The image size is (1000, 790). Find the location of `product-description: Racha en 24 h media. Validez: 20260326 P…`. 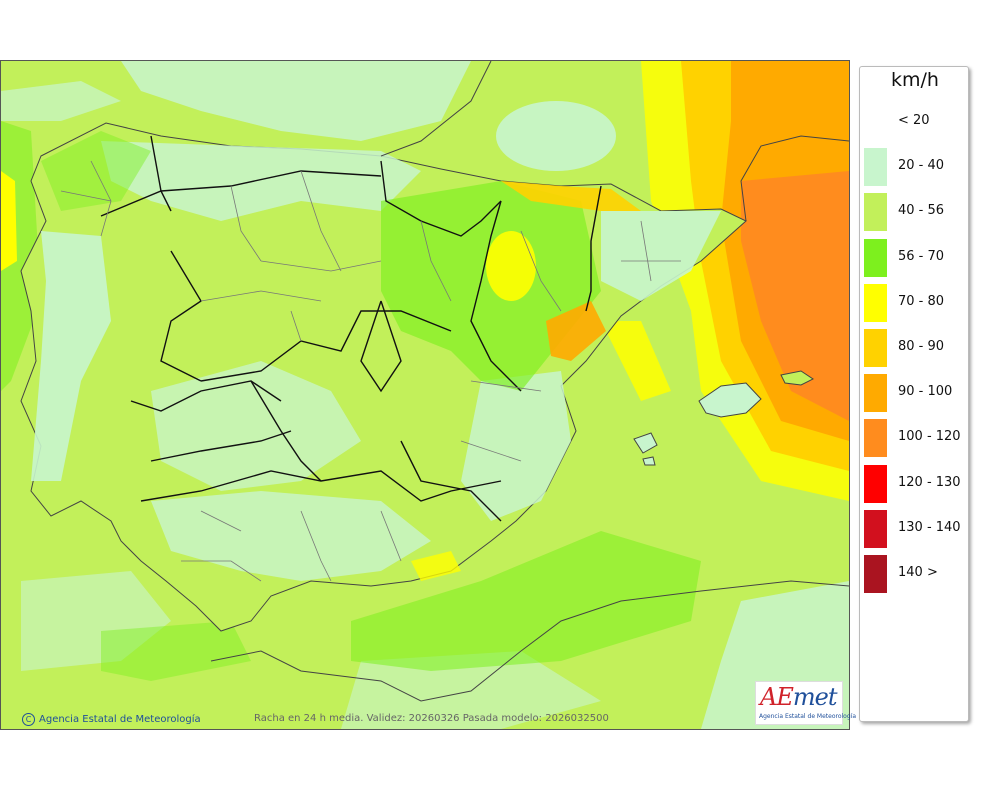

product-description: Racha en 24 h media. Validez: 20260326 P… is located at coordinates (431, 718).